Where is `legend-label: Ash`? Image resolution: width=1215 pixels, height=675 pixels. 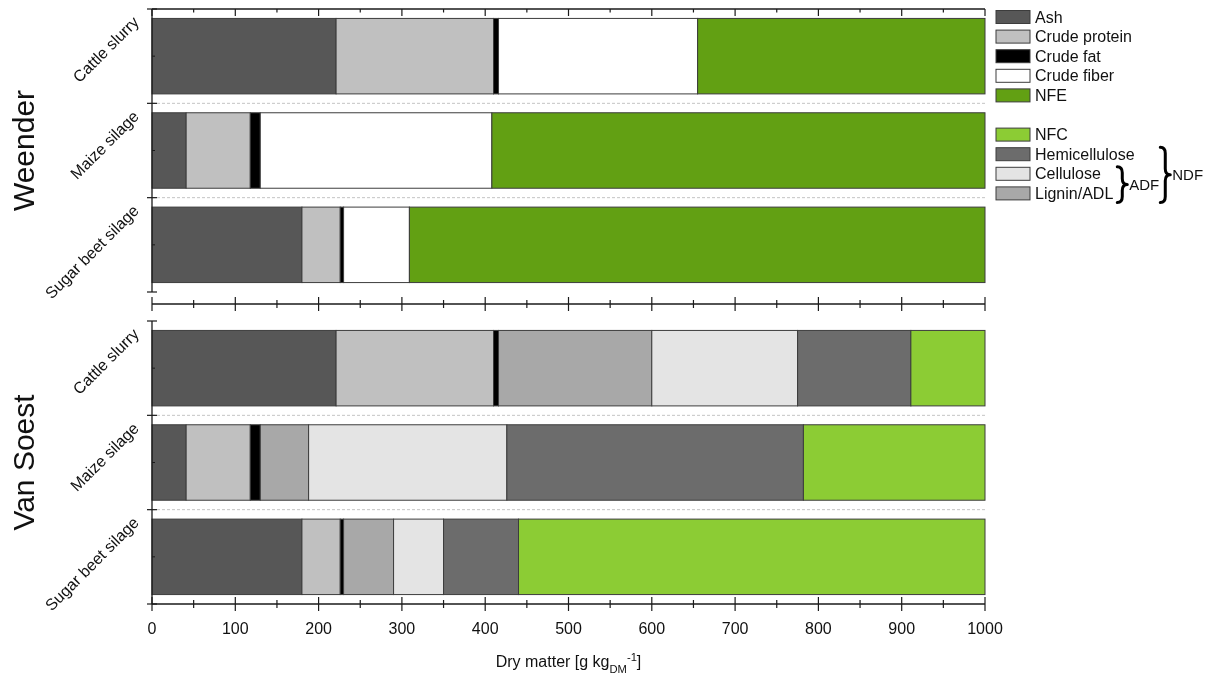 legend-label: Ash is located at coordinates (1049, 17).